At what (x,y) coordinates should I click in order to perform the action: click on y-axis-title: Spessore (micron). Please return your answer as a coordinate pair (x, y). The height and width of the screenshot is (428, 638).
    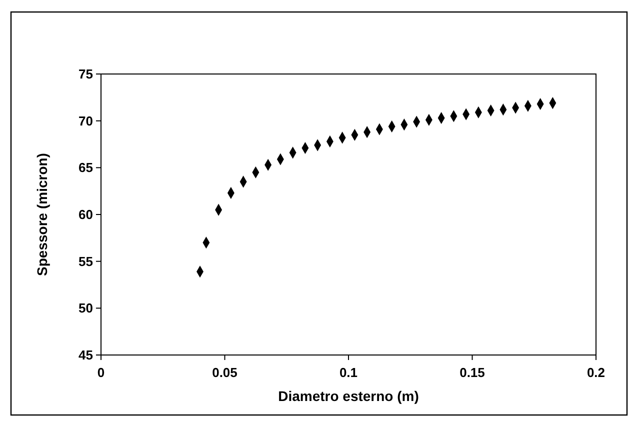
    Looking at the image, I should click on (42, 214).